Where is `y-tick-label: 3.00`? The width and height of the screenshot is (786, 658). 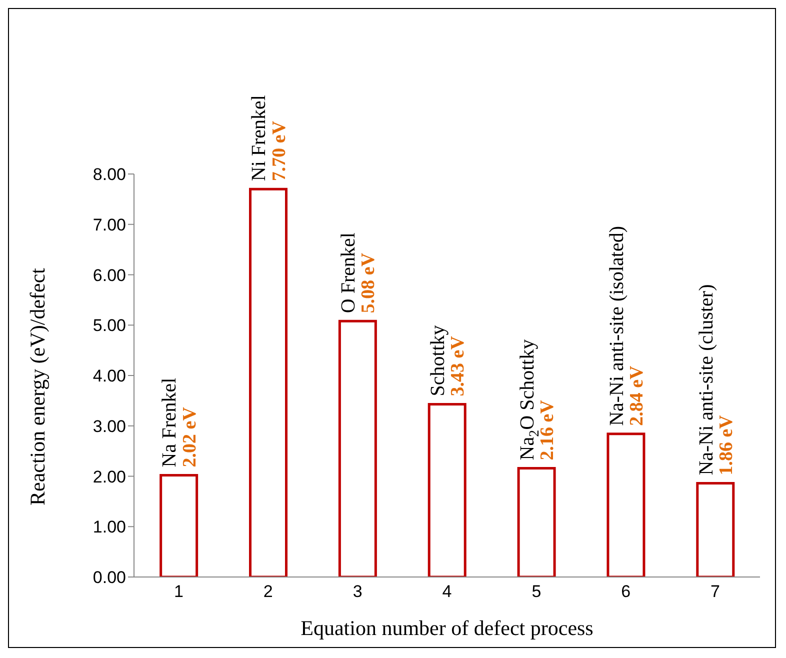 y-tick-label: 3.00 is located at coordinates (109, 426).